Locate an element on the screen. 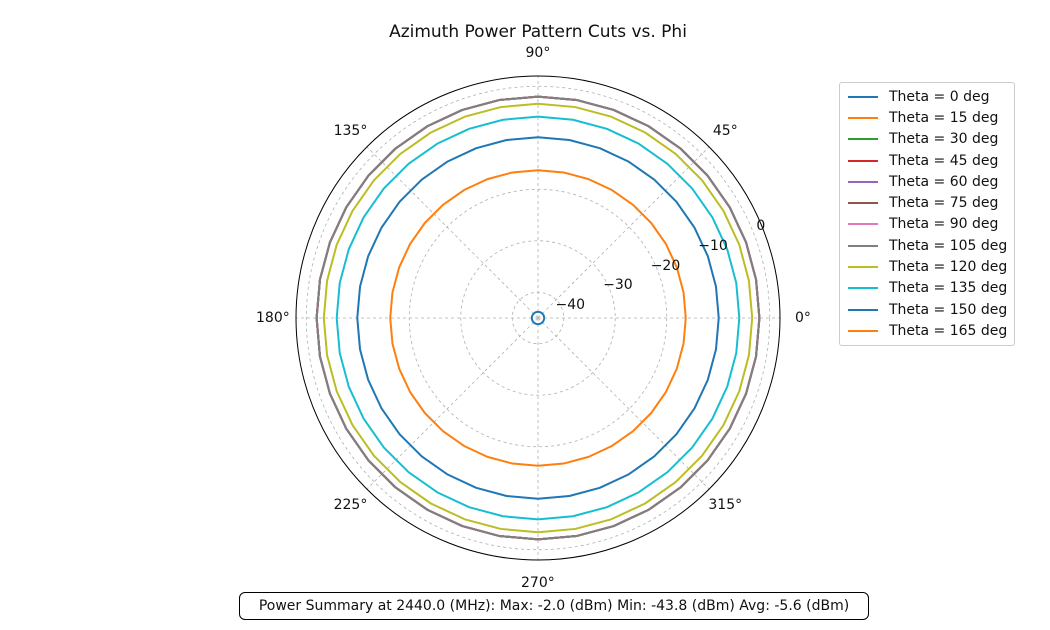  radial-tick-label: −30 is located at coordinates (618, 285).